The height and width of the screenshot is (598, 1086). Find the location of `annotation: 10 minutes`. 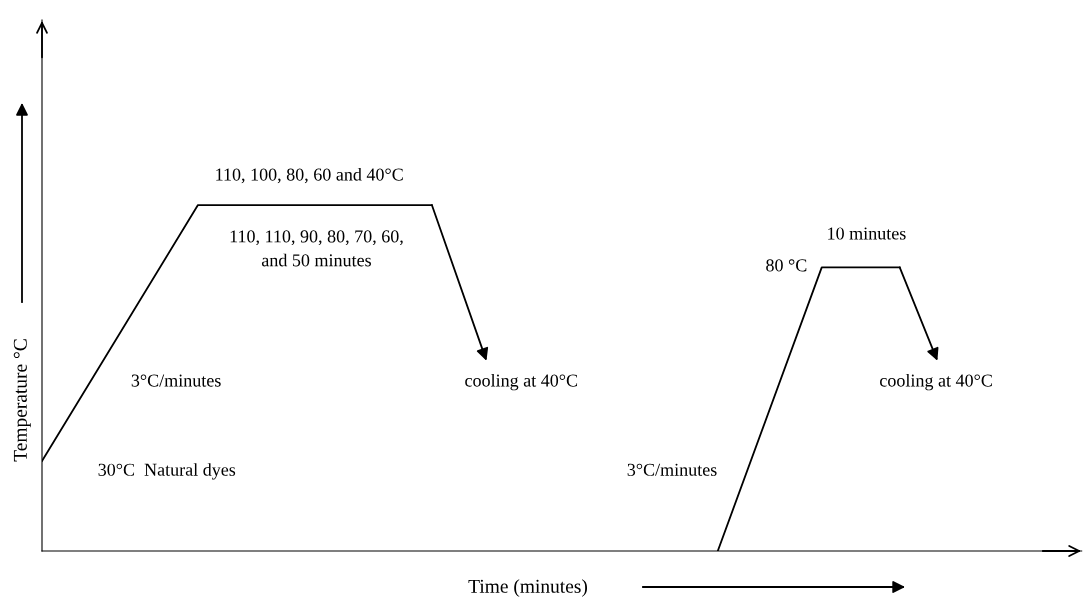

annotation: 10 minutes is located at coordinates (867, 233).